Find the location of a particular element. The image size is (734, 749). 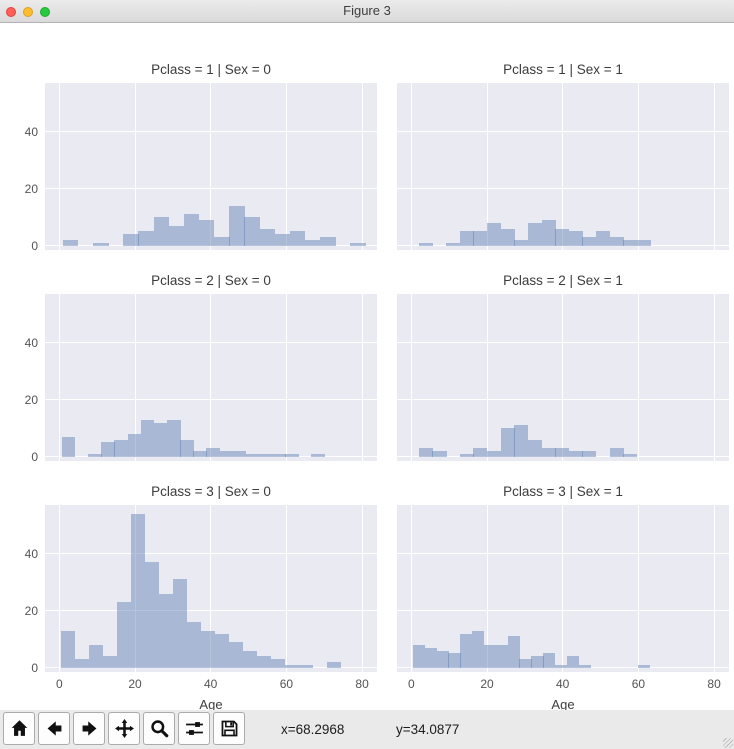

cursor-y-coordinate: y=34.0877 is located at coordinates (428, 729).